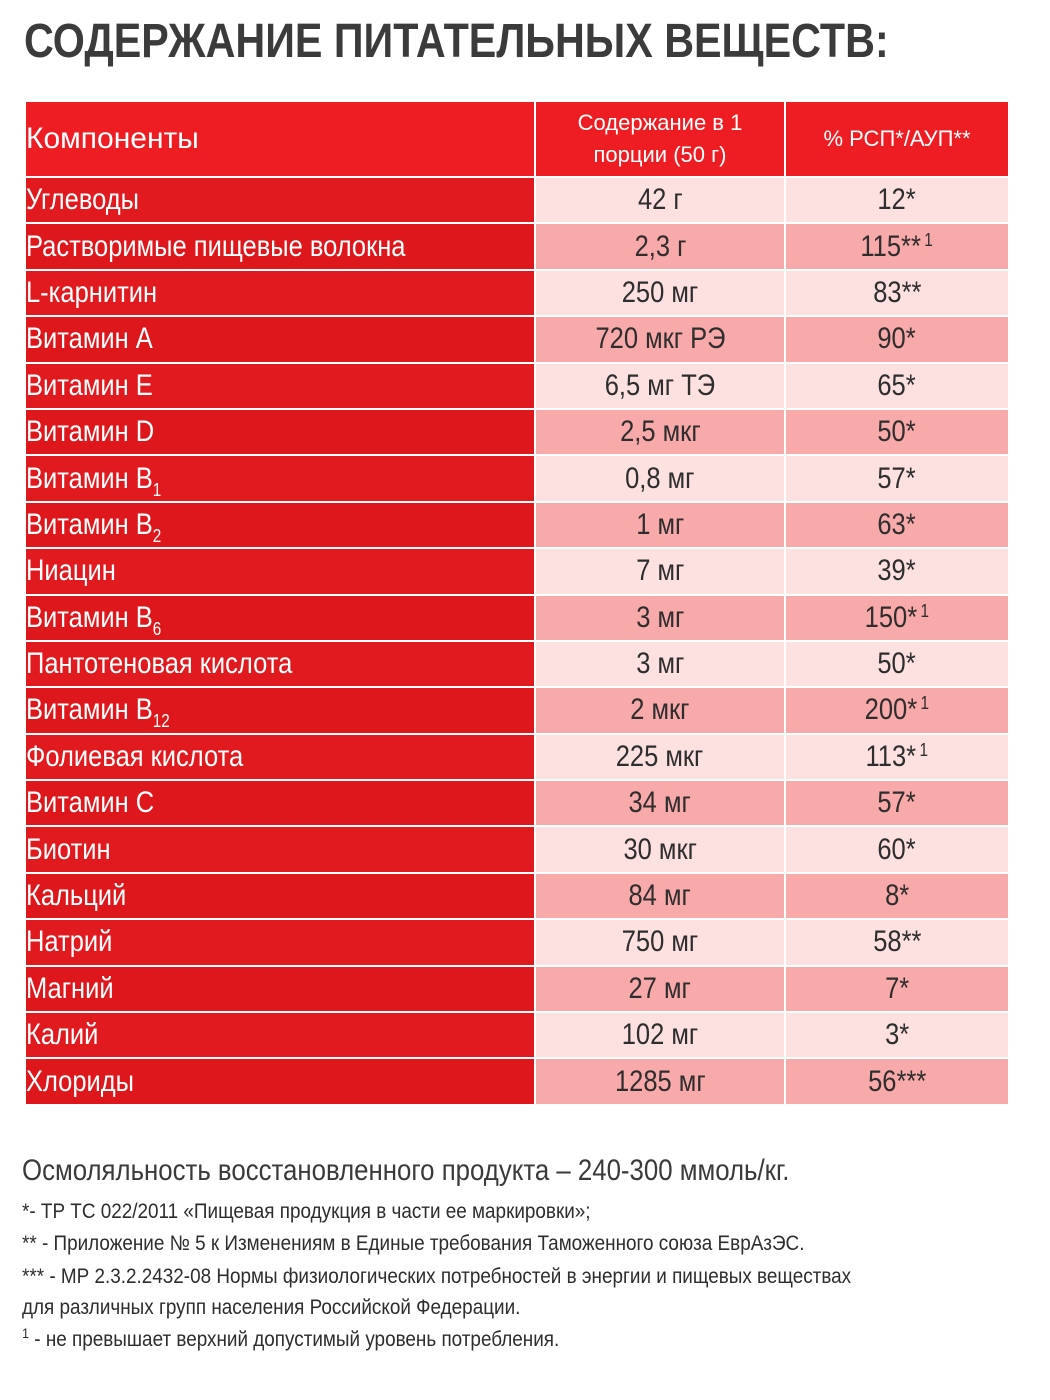  What do you see at coordinates (280, 664) in the screenshot?
I see `row-component-name: Пантотеновая кислота` at bounding box center [280, 664].